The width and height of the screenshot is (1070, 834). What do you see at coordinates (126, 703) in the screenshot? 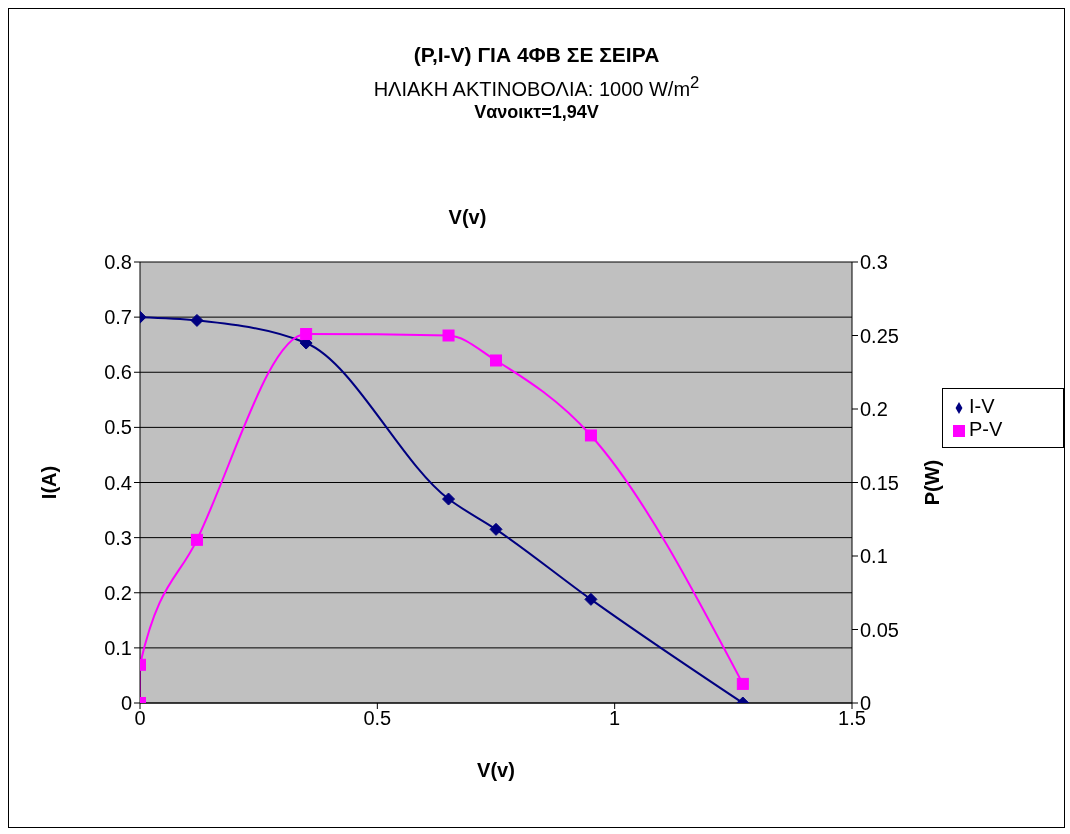
I see `y-tick-label: 0` at bounding box center [126, 703].